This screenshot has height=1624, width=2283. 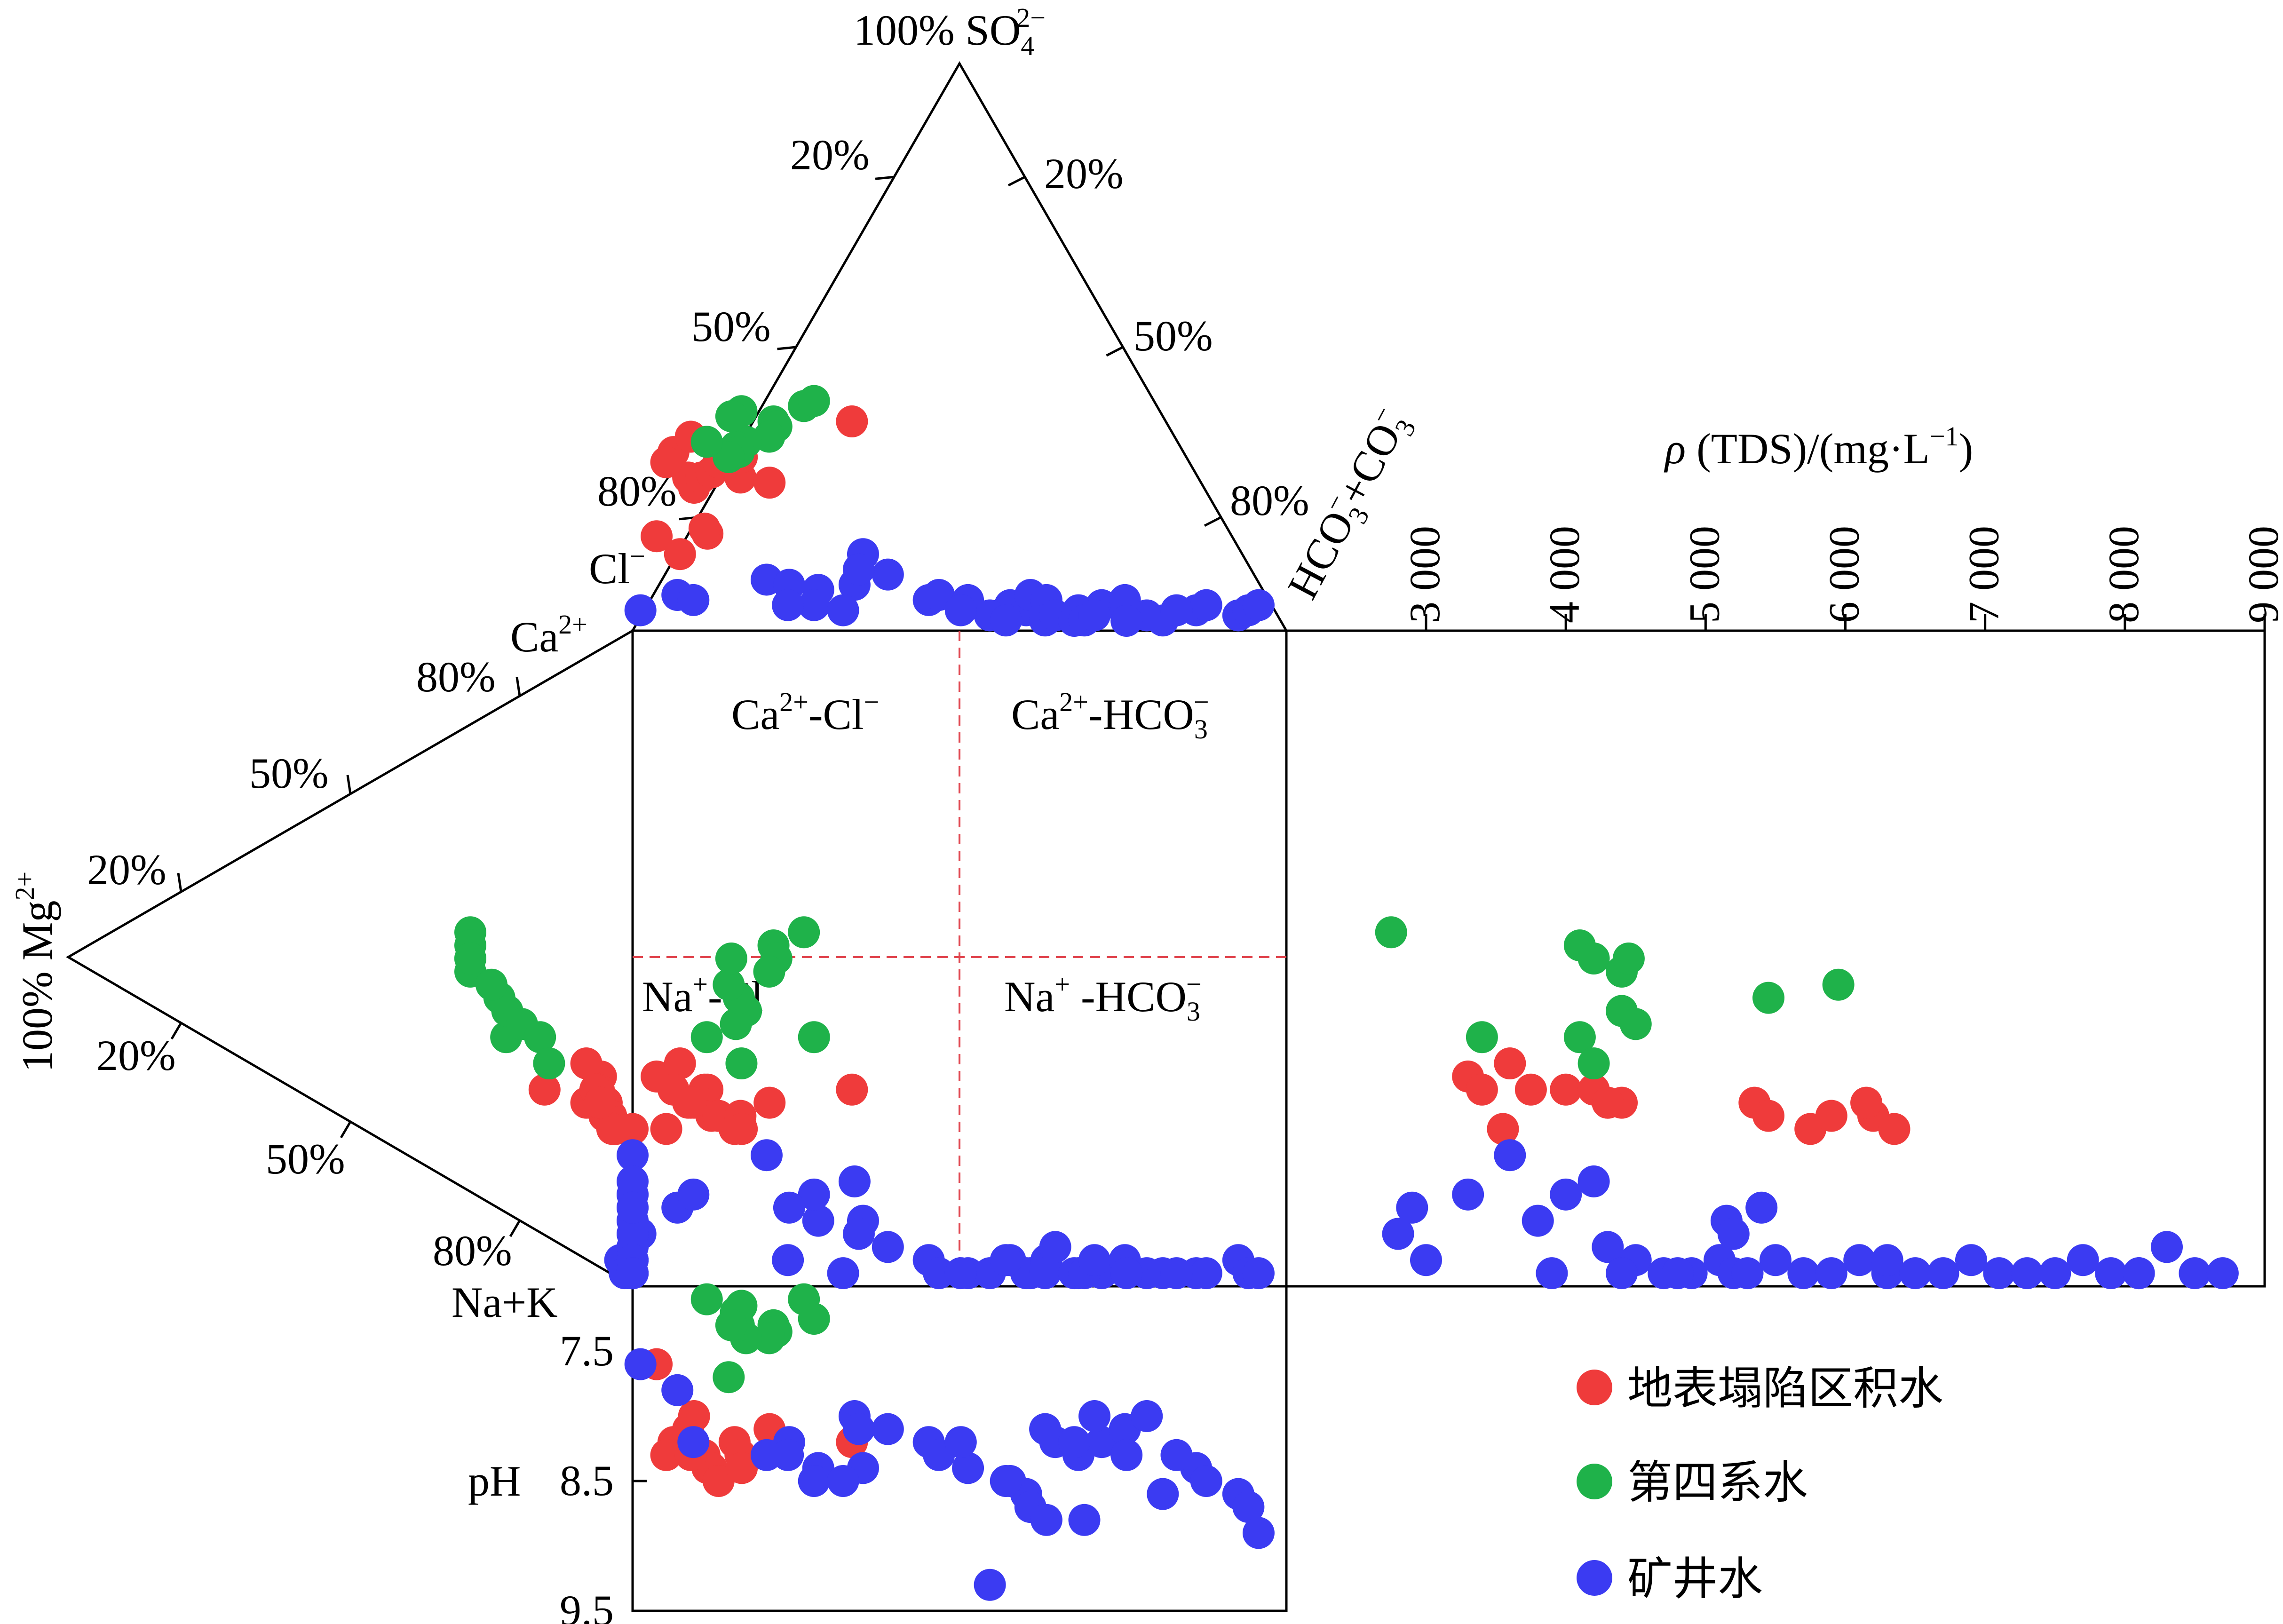 What do you see at coordinates (950, 31) in the screenshot?
I see `so4-apex-label: 100% SO42−` at bounding box center [950, 31].